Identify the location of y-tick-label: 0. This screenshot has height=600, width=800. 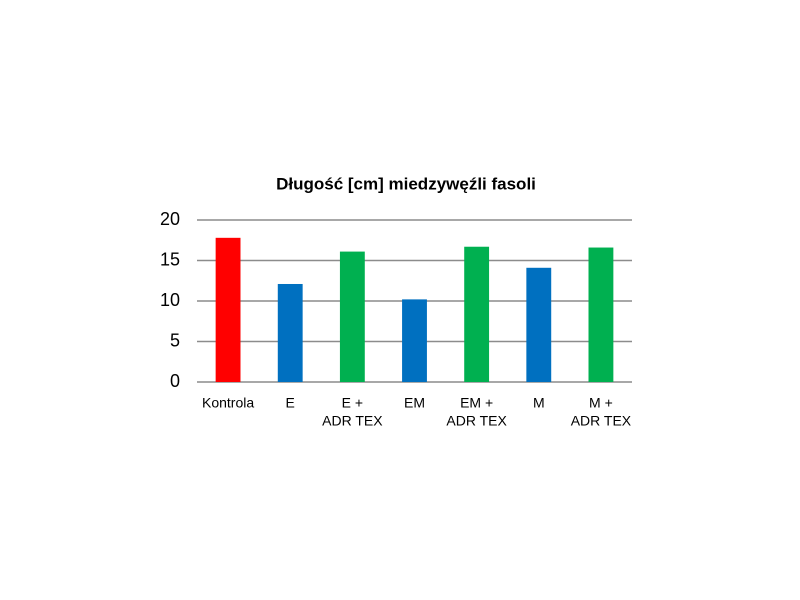
(175, 381).